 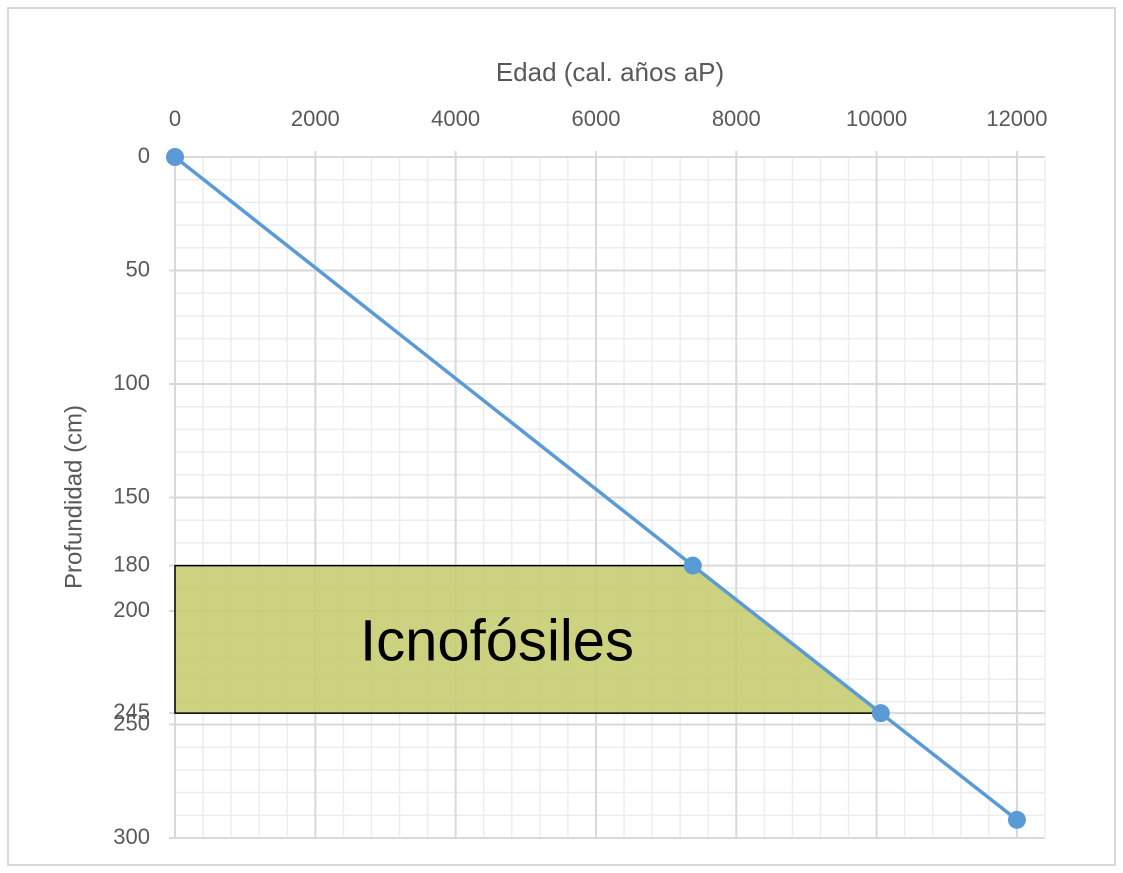 I want to click on y-axis-title: Profundidad (cm), so click(x=73, y=497).